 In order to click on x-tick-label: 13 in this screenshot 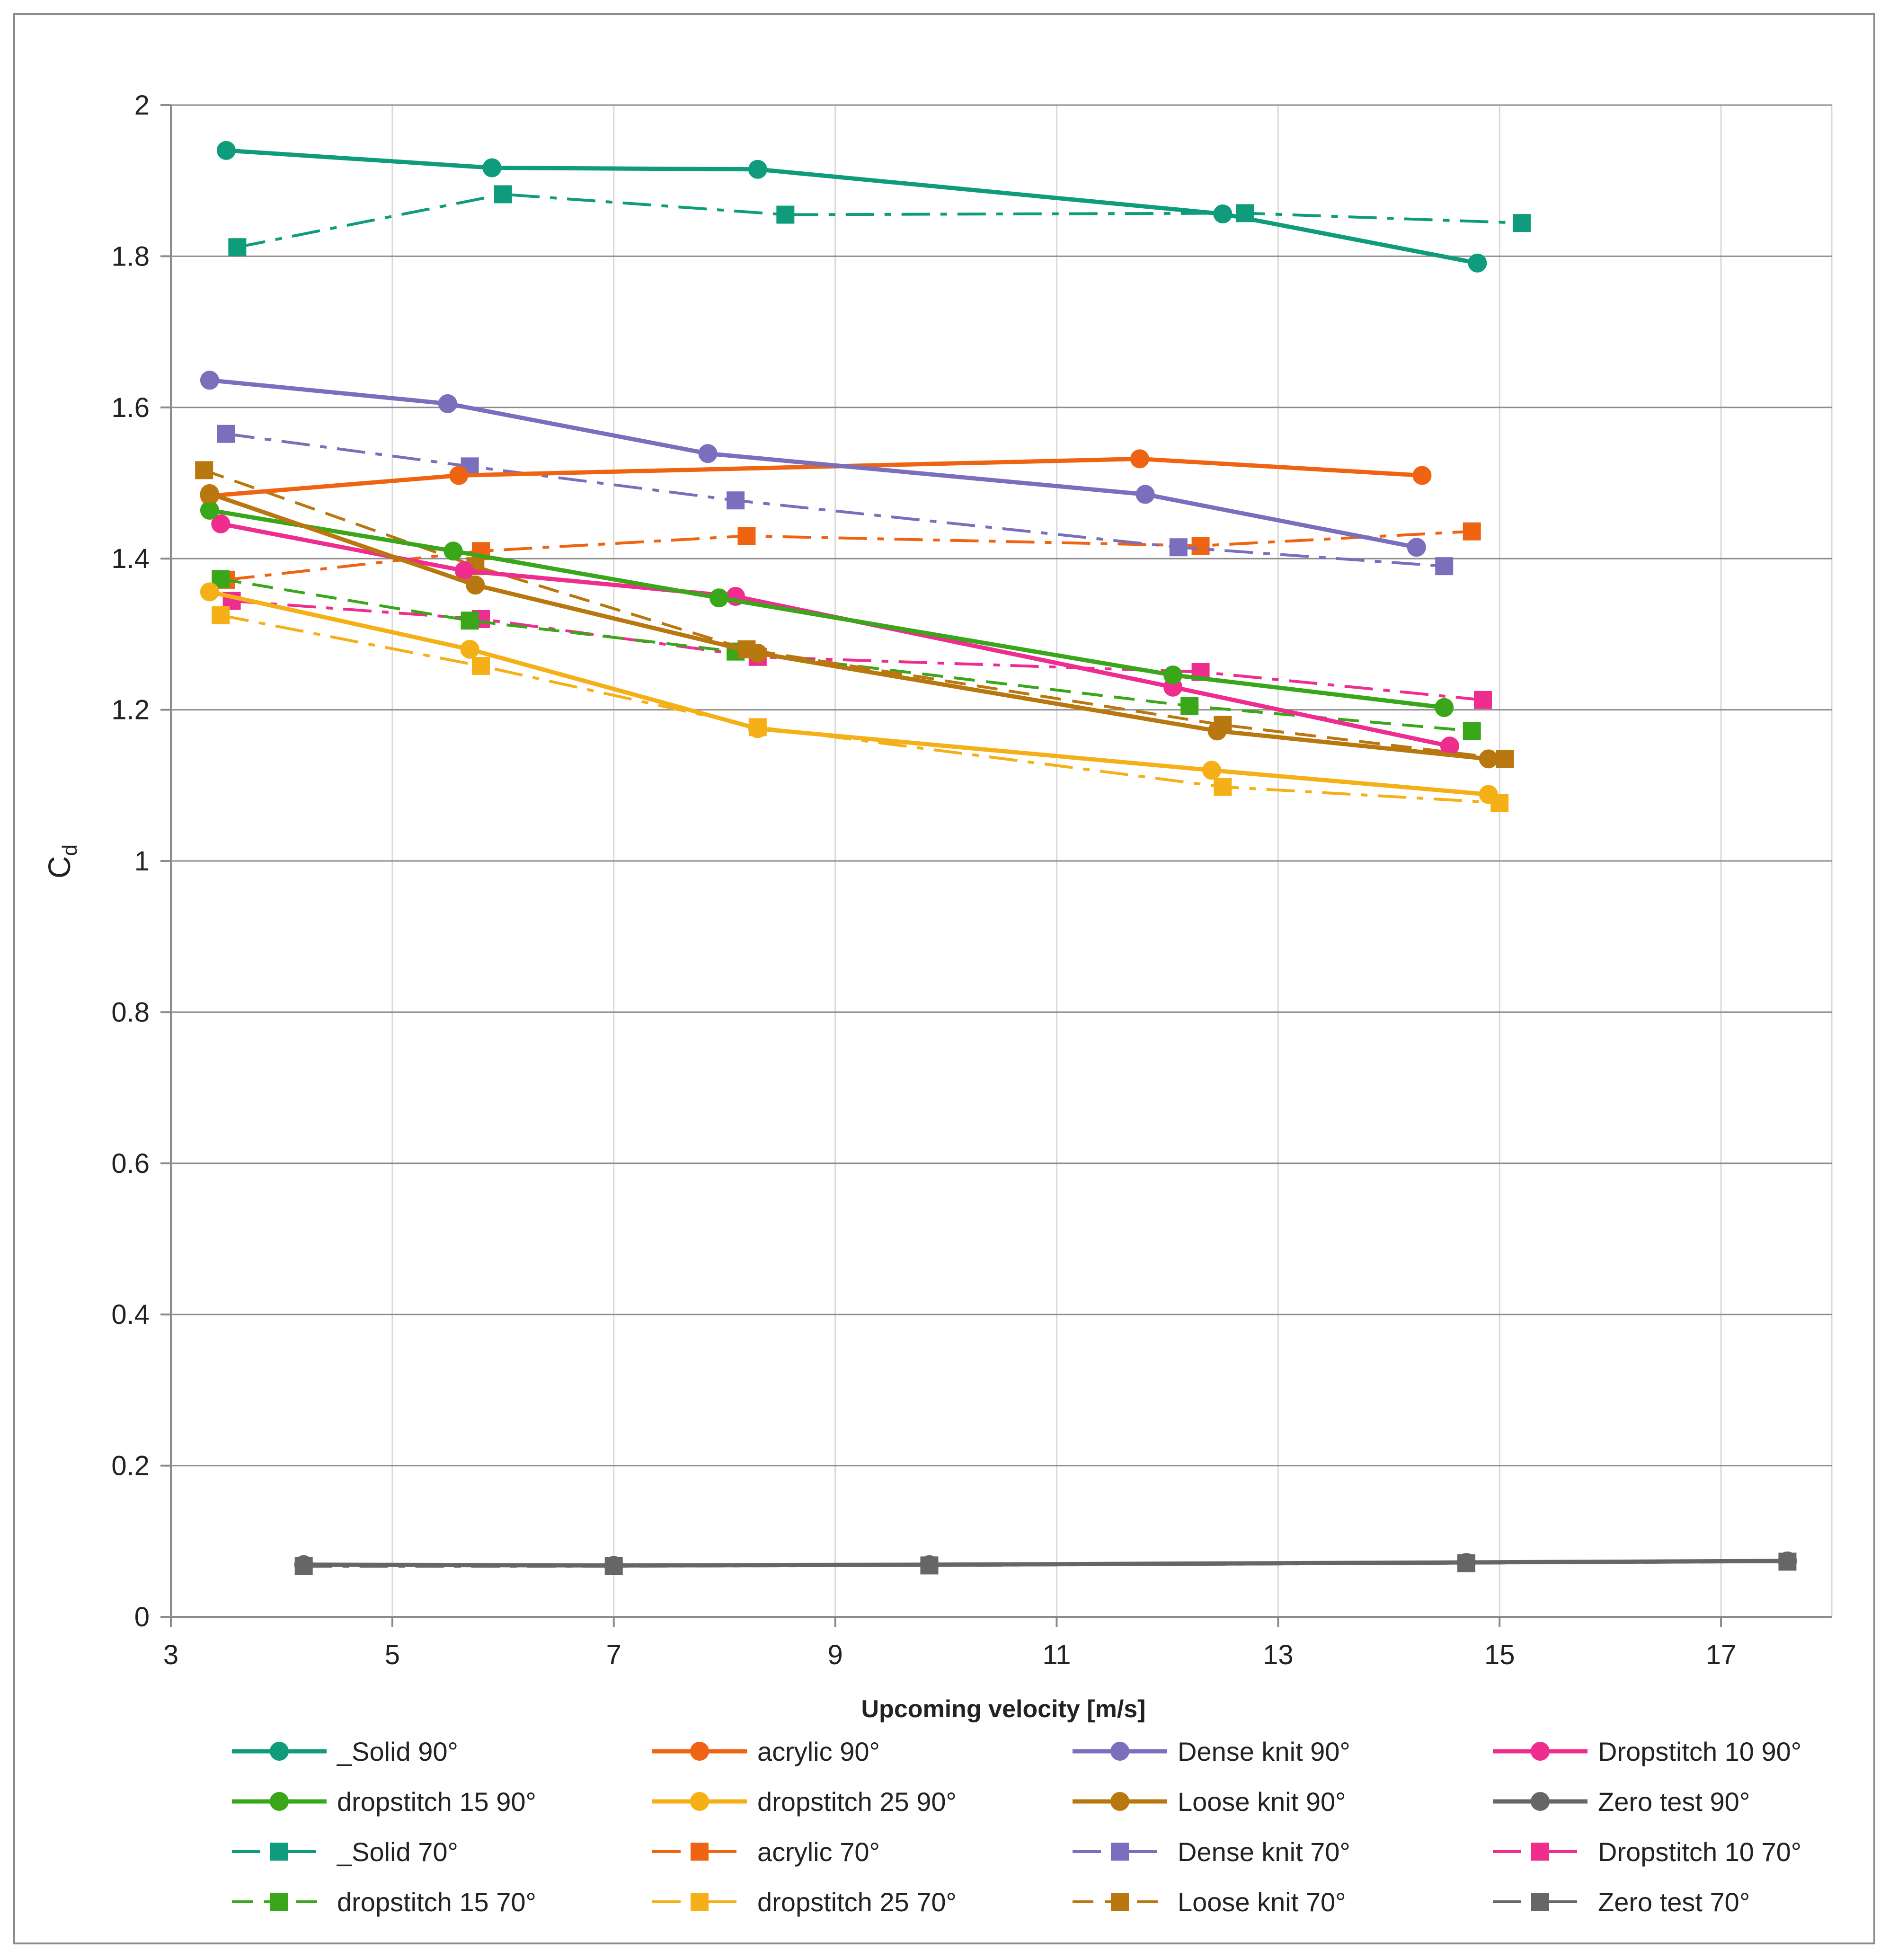, I will do `click(1278, 1655)`.